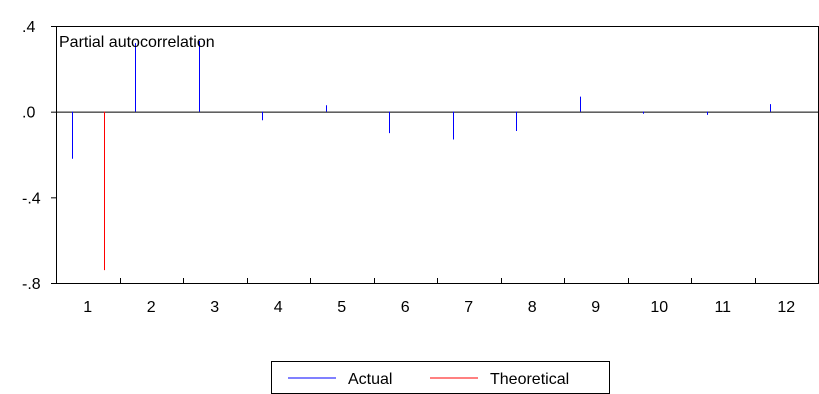  Describe the element at coordinates (468, 307) in the screenshot. I see `x-tick-label: 7` at that location.